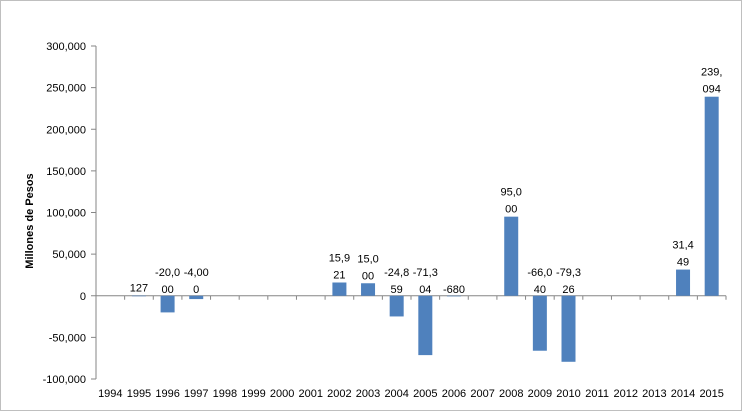 This screenshot has width=744, height=417. What do you see at coordinates (196, 281) in the screenshot?
I see `data-label-1997: -4,00 0` at bounding box center [196, 281].